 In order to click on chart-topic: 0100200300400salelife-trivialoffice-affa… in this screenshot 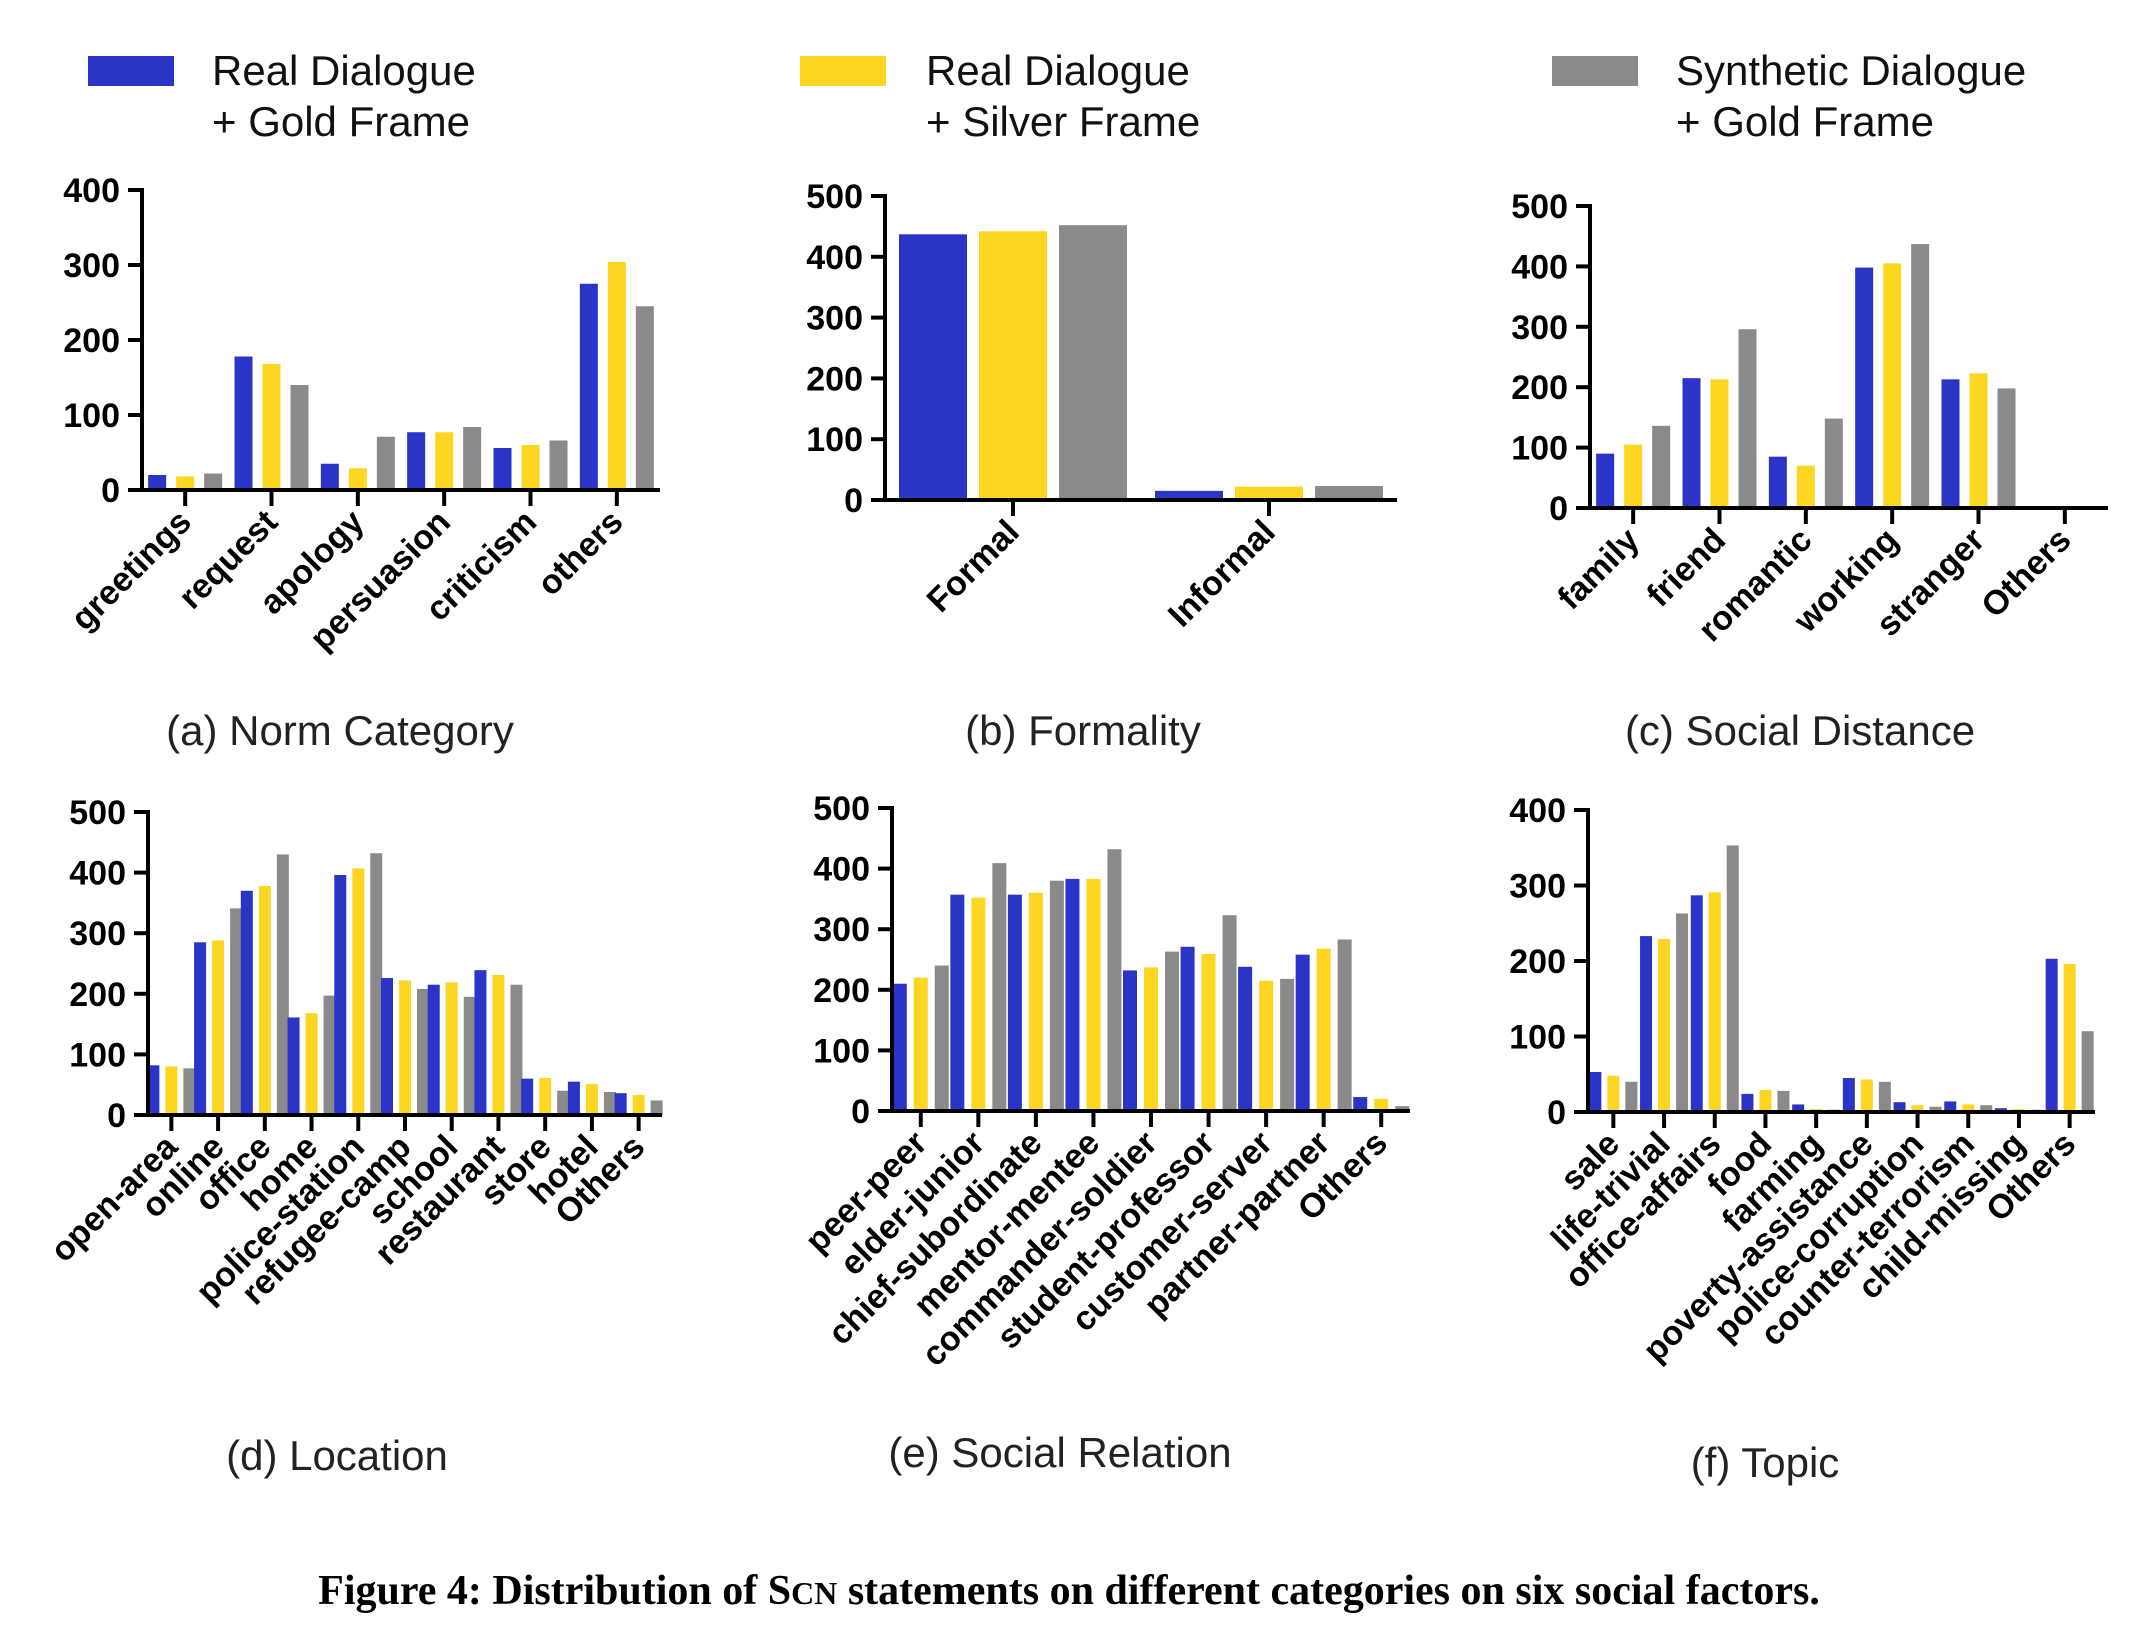, I will do `click(1802, 1139)`.